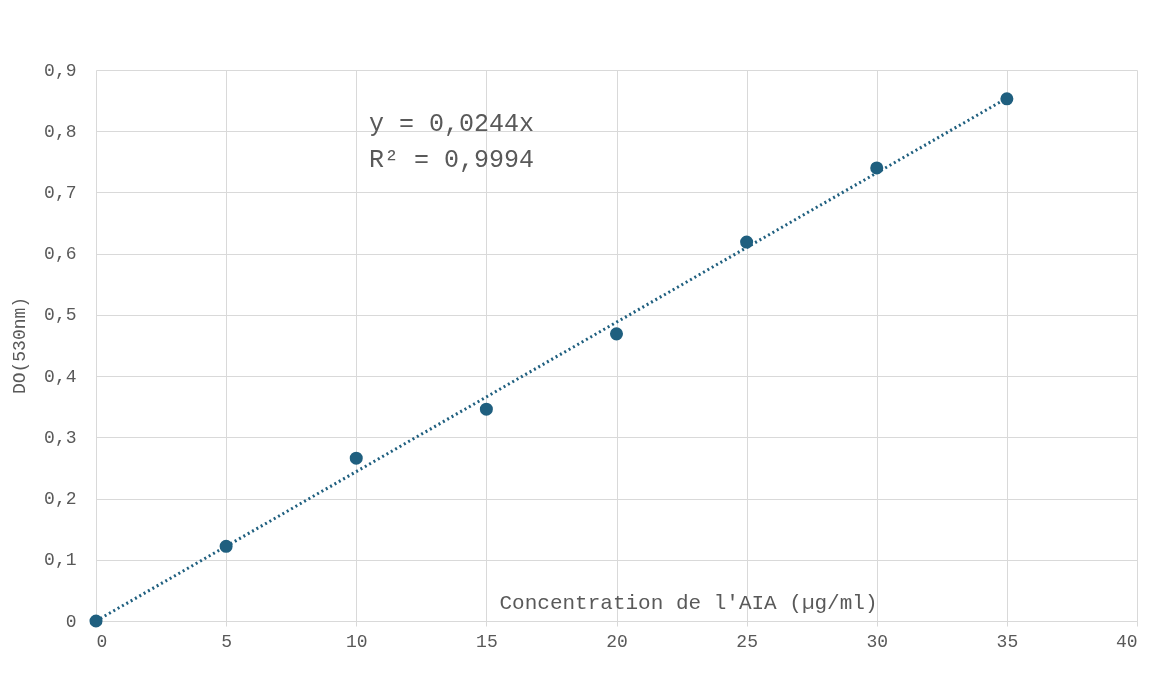 This screenshot has height=684, width=1164. I want to click on y-tick-label: 0,8, so click(60, 131).